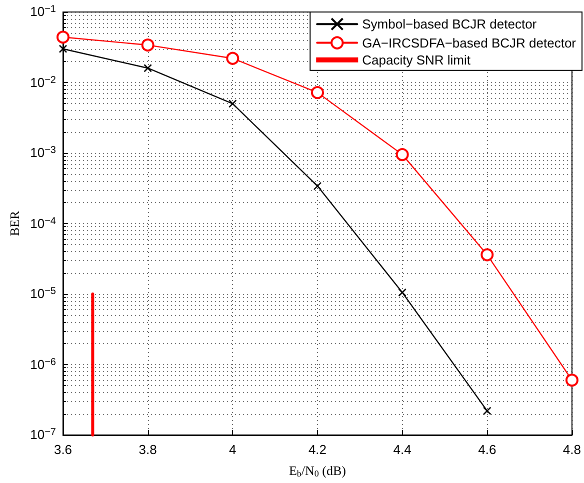 The width and height of the screenshot is (584, 483). I want to click on y-axis-title: BER, so click(14, 223).